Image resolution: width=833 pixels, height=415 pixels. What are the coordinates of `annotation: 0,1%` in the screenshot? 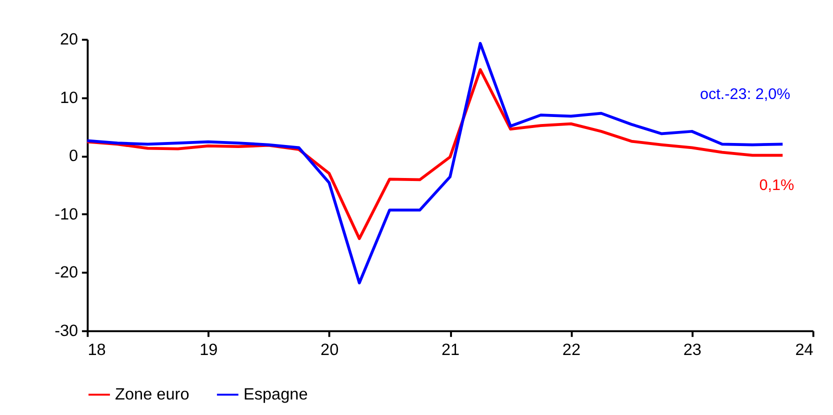 It's located at (777, 185).